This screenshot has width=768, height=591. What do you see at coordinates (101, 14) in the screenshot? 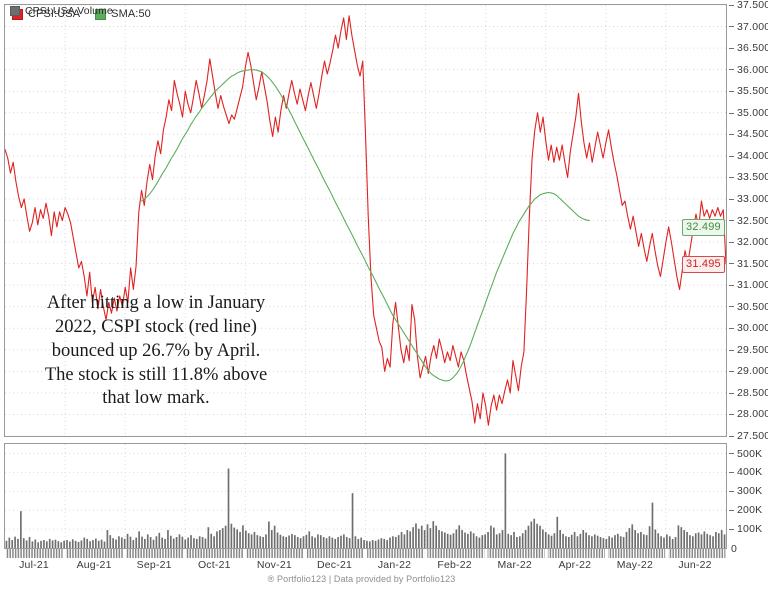
I see `legend-swatch-sma` at bounding box center [101, 14].